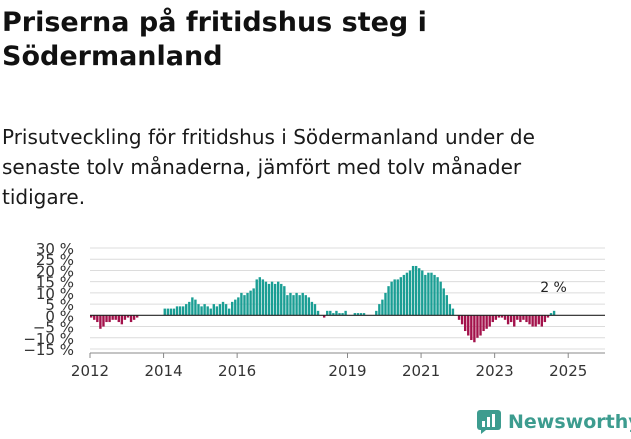 The height and width of the screenshot is (439, 631). I want to click on x-tick-label: 2019, so click(347, 371).